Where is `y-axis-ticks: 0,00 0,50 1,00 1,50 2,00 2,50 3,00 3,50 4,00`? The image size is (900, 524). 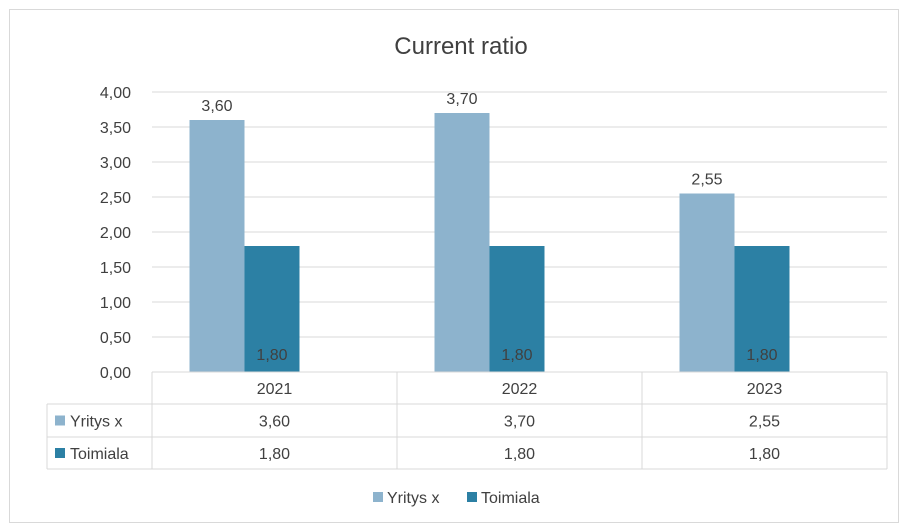 y-axis-ticks: 0,00 0,50 1,00 1,50 2,00 2,50 3,00 3,50 4,00 is located at coordinates (115, 233).